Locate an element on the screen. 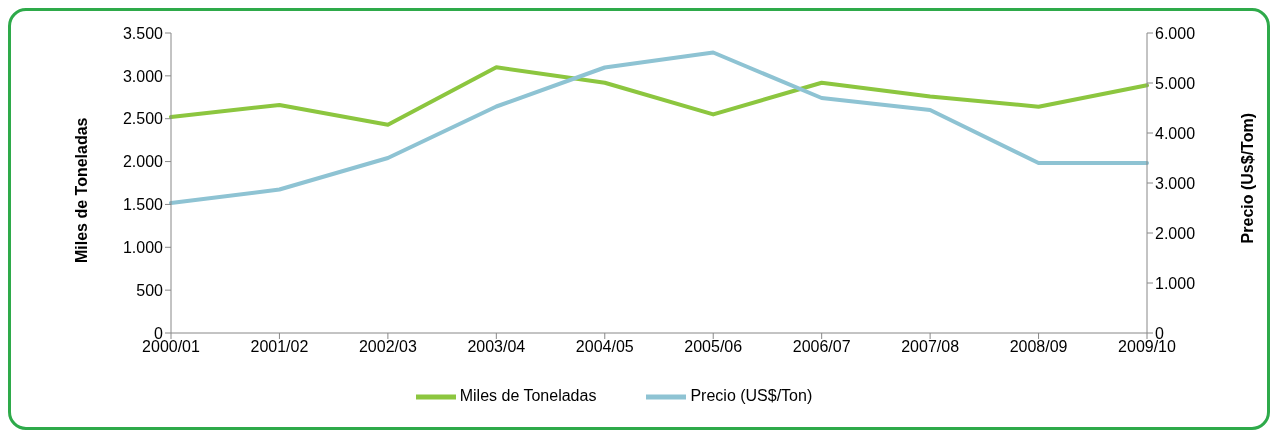 The image size is (1286, 446). legend-label: Precio (US$/Ton) is located at coordinates (751, 396).